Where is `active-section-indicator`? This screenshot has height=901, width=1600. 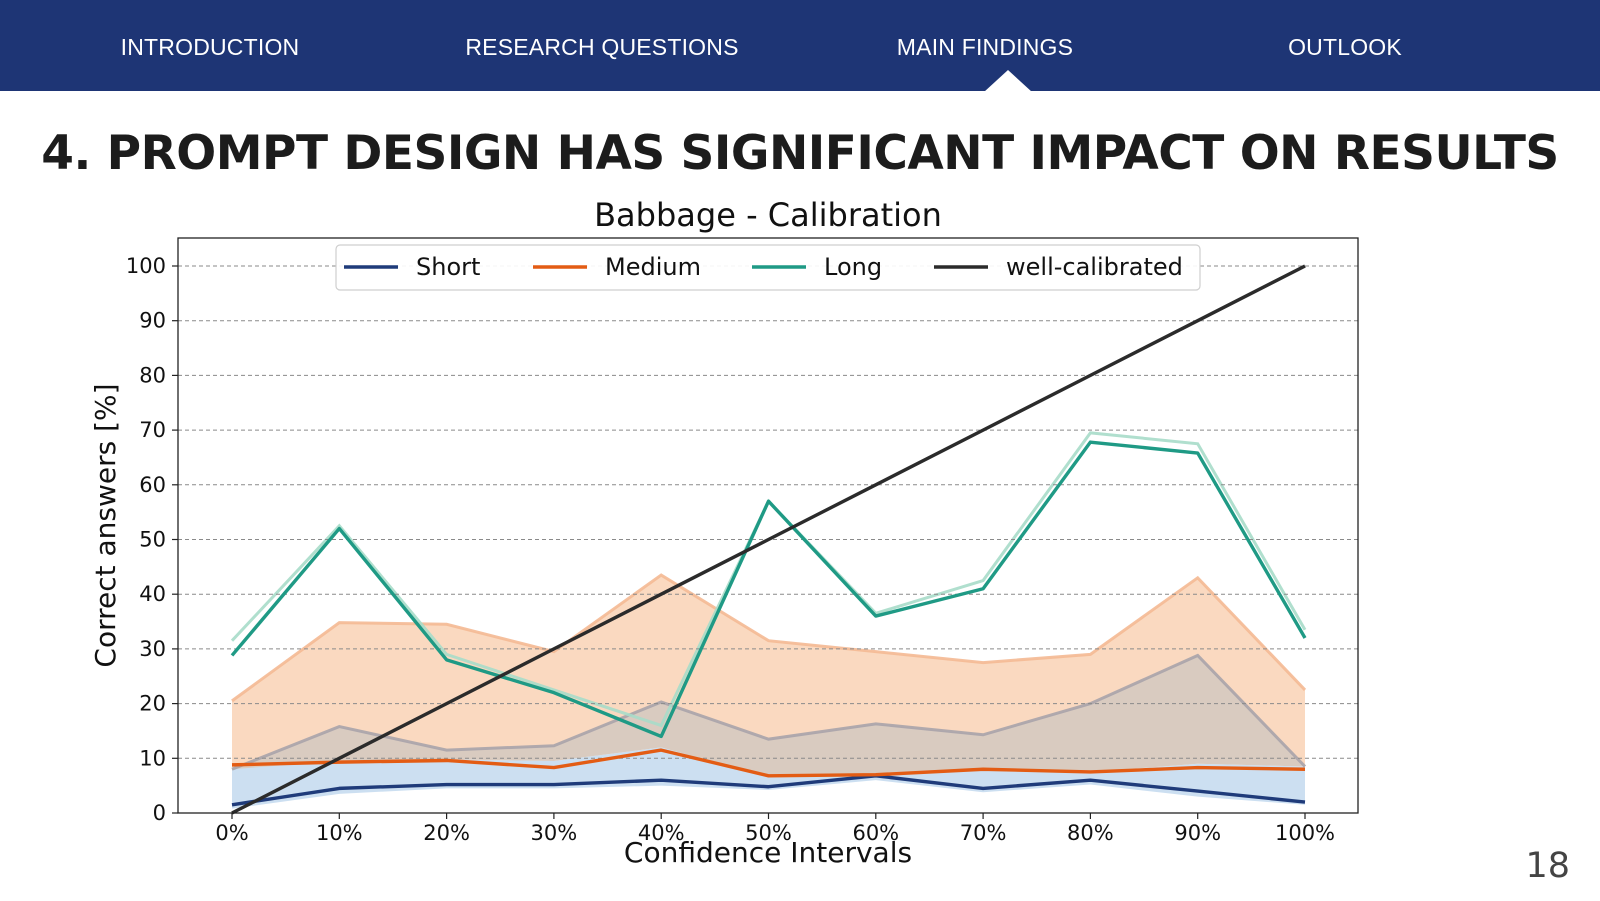
active-section-indicator is located at coordinates (1008, 81).